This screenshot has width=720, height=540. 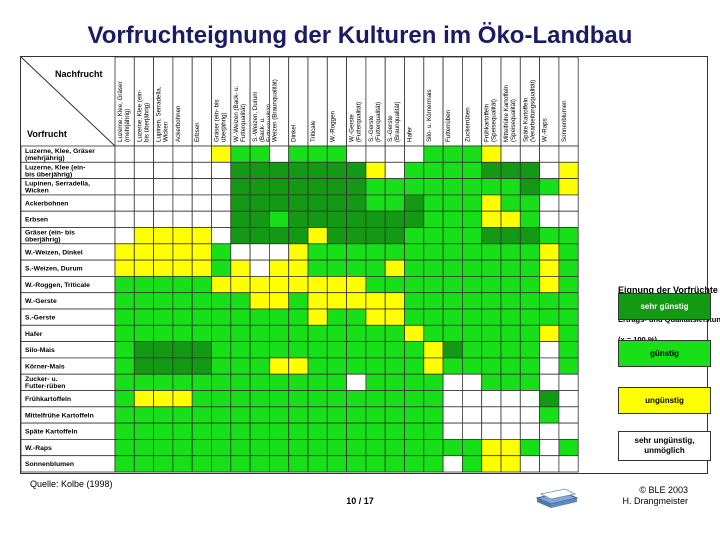 I want to click on row-label: W.-Gerste, so click(x=41, y=301).